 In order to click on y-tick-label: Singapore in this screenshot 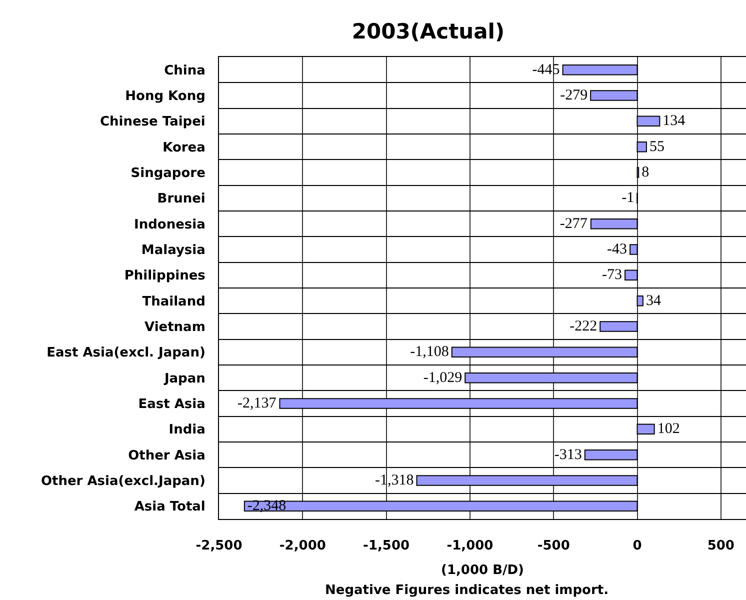, I will do `click(168, 174)`.